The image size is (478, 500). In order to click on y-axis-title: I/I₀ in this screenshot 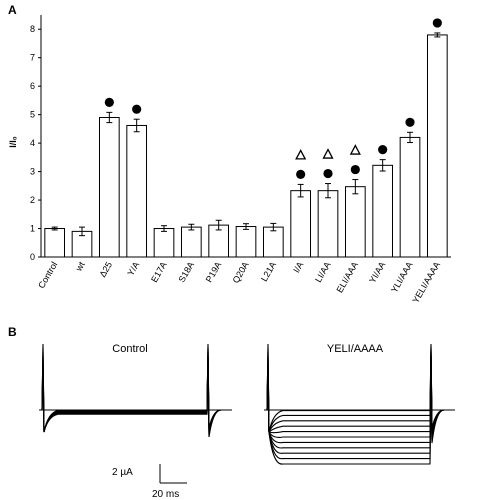, I will do `click(13, 142)`.